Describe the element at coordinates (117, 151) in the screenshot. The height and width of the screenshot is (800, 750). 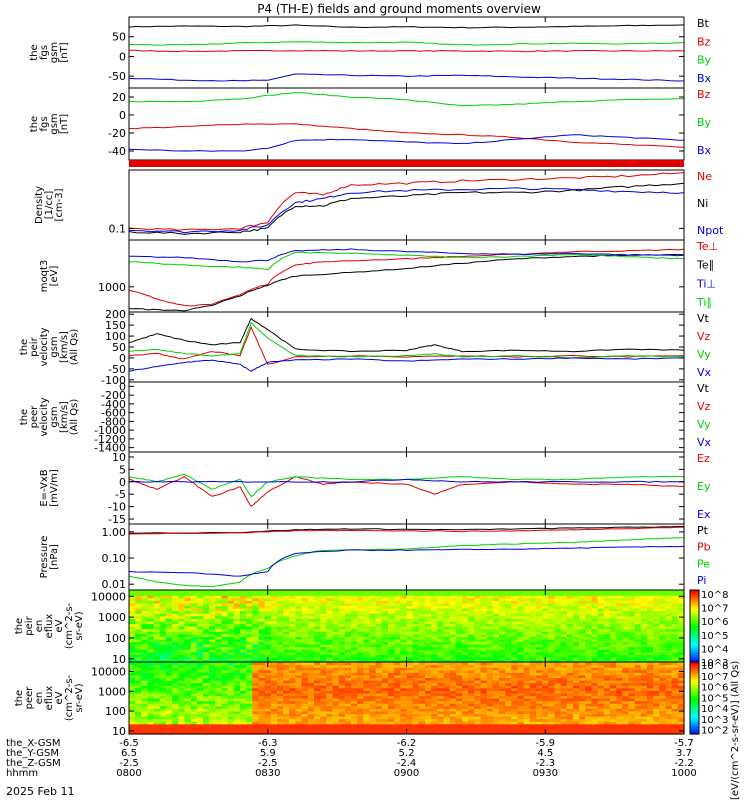
I see `y-tick-label: -40` at that location.